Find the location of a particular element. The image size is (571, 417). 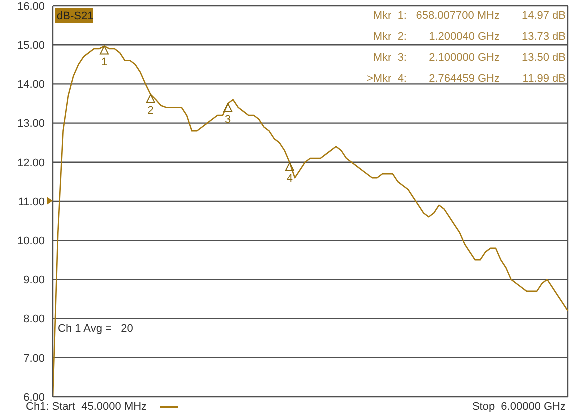

text: Ch1: Start 45.0000 MHz is located at coordinates (87, 407).